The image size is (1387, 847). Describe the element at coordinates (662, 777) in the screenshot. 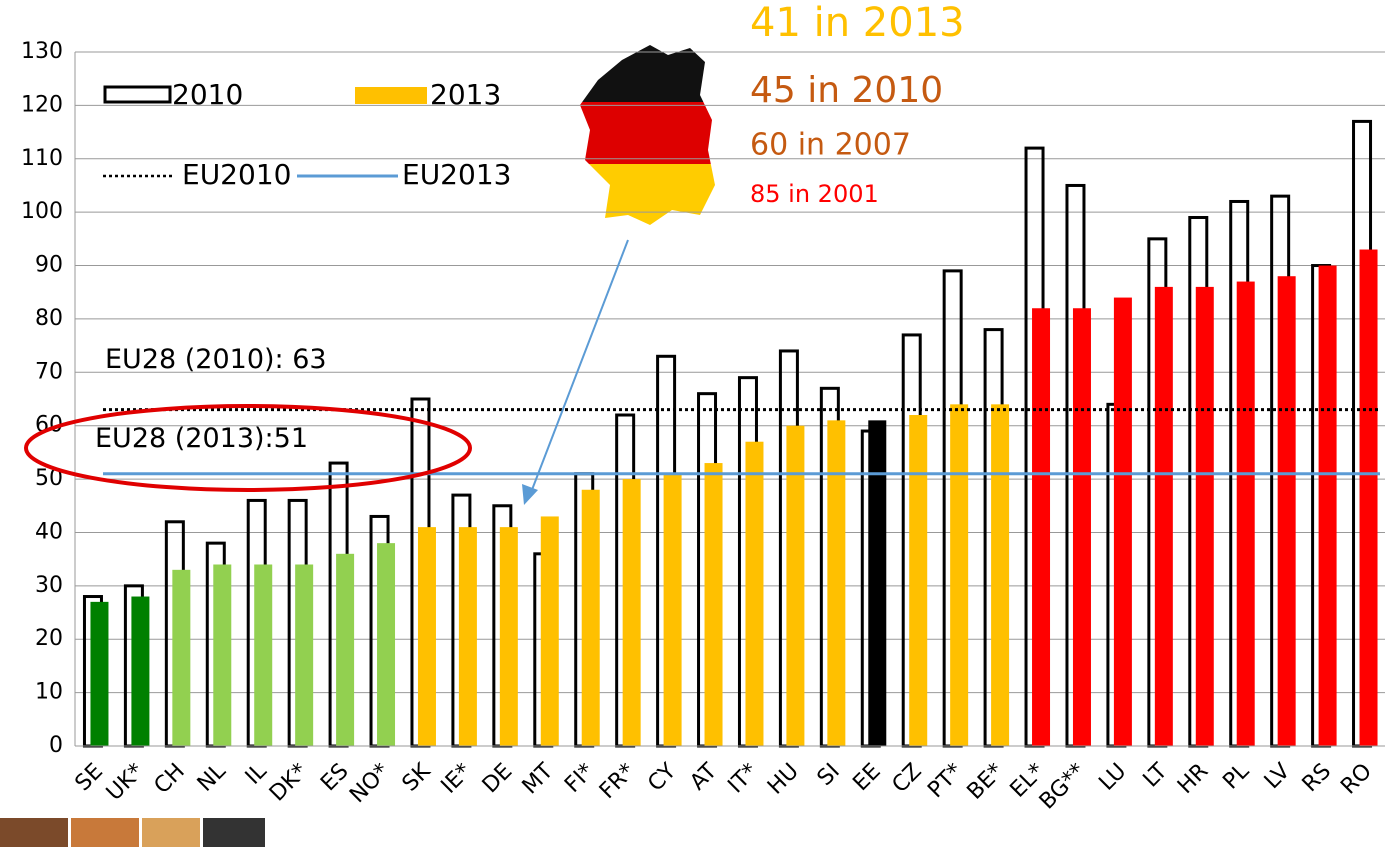

I see `x-tick-label: CY` at that location.